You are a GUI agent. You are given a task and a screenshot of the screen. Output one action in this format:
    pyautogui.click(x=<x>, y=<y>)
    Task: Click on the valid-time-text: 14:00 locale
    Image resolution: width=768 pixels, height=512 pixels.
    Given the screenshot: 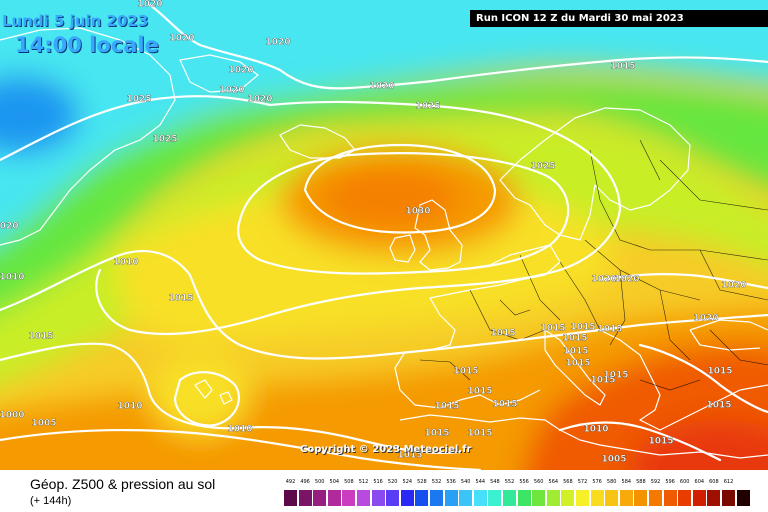 What is the action you would take?
    pyautogui.click(x=87, y=45)
    